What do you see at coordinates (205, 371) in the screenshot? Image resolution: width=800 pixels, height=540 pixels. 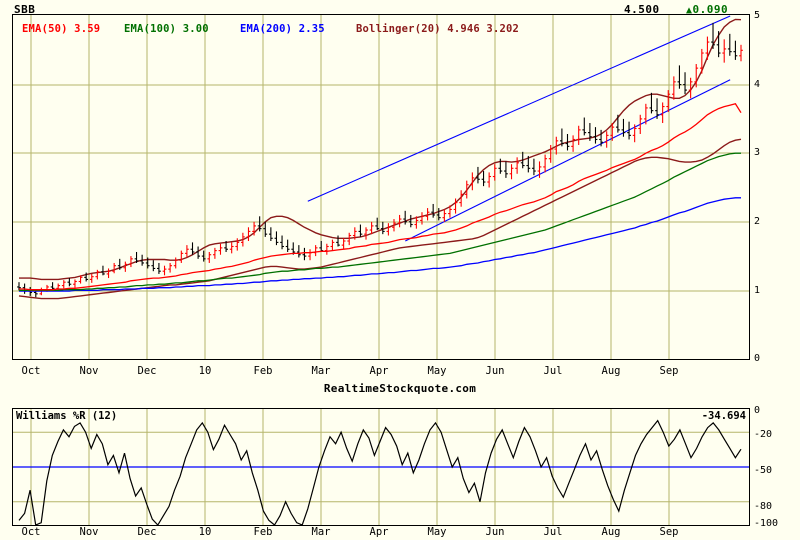 I see `price-x-tick: 10` at bounding box center [205, 371].